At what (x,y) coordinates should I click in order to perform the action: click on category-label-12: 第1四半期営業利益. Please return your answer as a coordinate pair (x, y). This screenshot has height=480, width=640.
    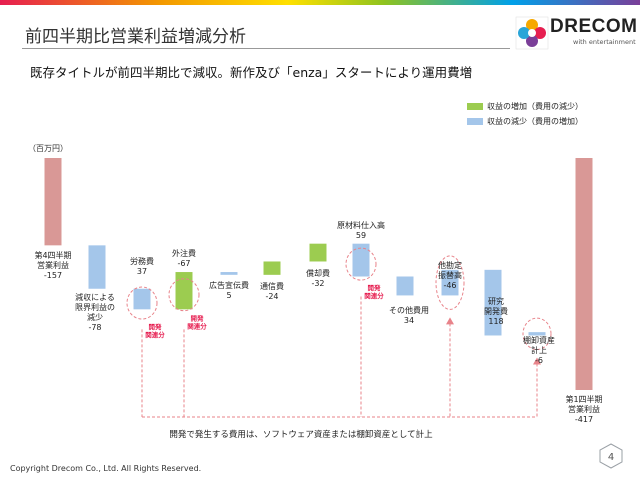
    Looking at the image, I should click on (583, 404).